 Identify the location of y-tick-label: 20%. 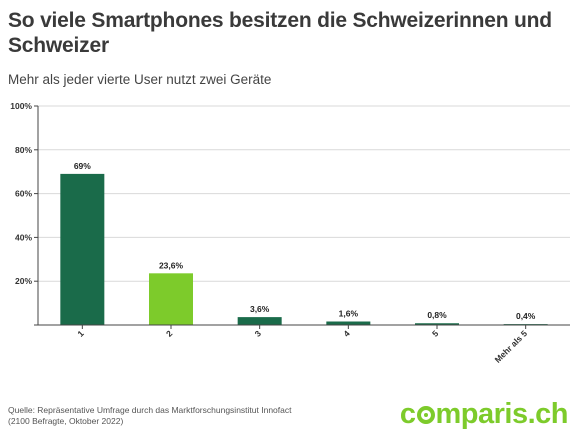
(23, 281).